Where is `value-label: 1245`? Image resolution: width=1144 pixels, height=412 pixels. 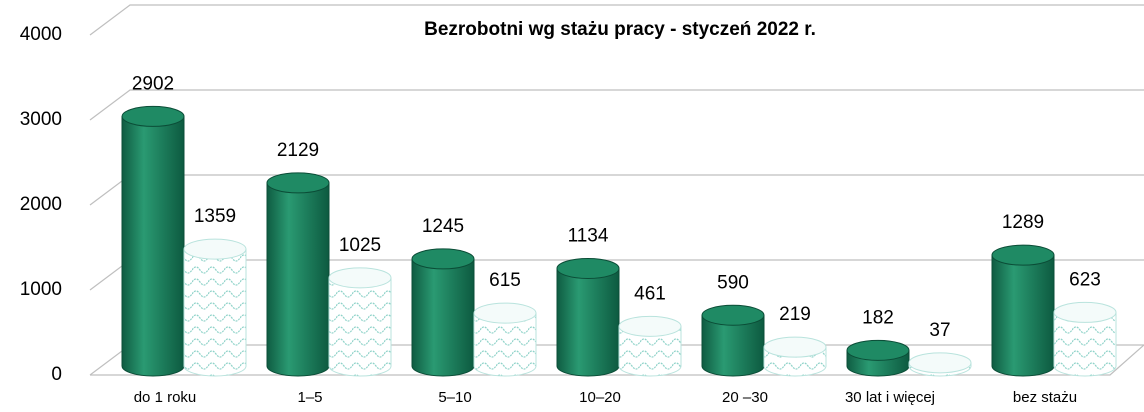 value-label: 1245 is located at coordinates (443, 226).